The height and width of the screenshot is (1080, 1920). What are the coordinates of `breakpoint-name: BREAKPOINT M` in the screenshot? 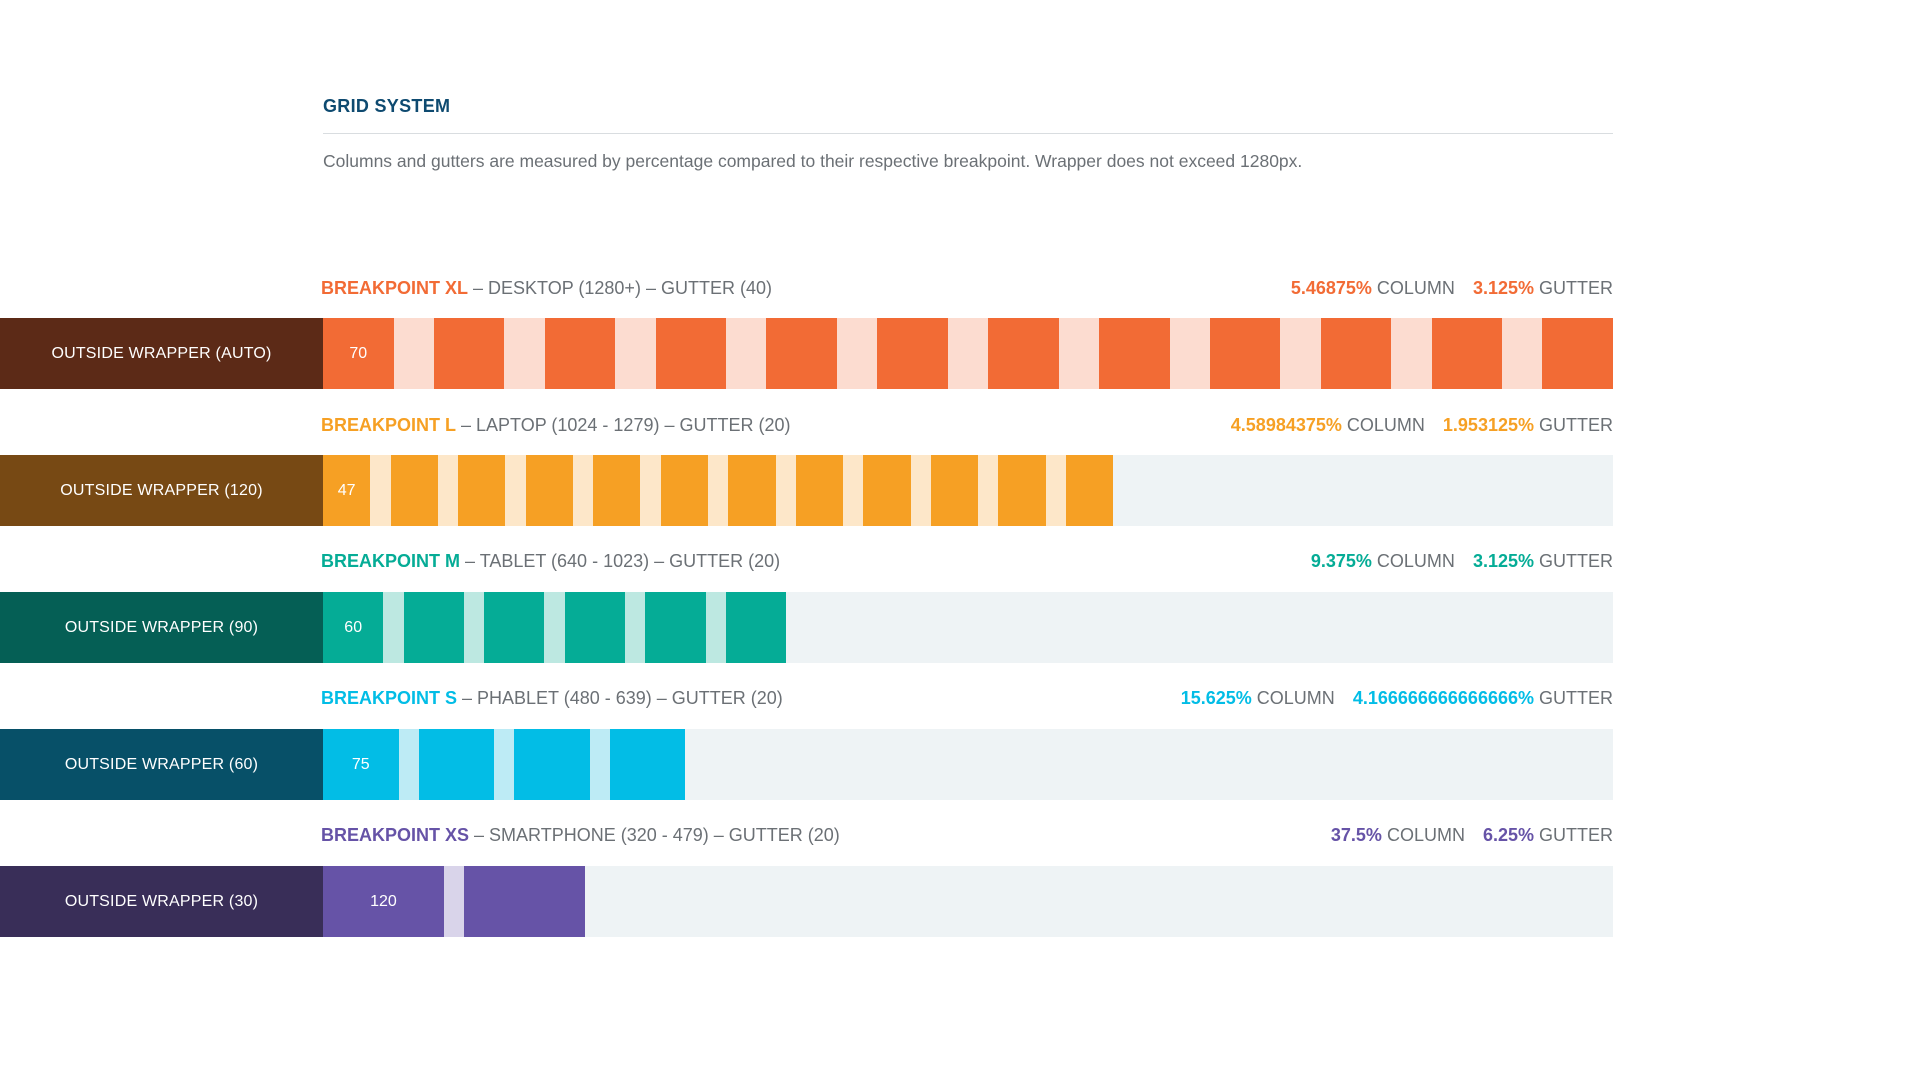 It's located at (390, 561).